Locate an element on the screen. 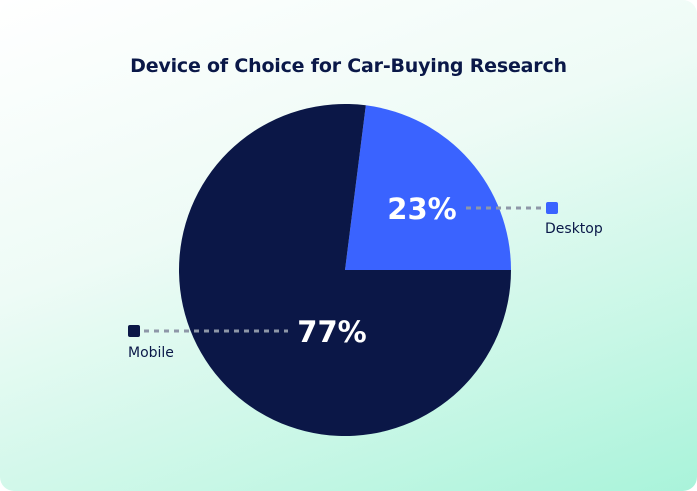  mobile-legend-label: Mobile is located at coordinates (151, 353).